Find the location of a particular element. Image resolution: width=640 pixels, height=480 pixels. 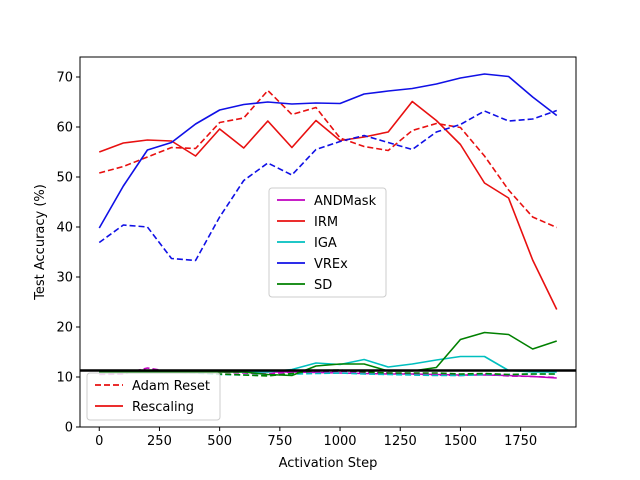

x-tick-label: 0 is located at coordinates (99, 441).